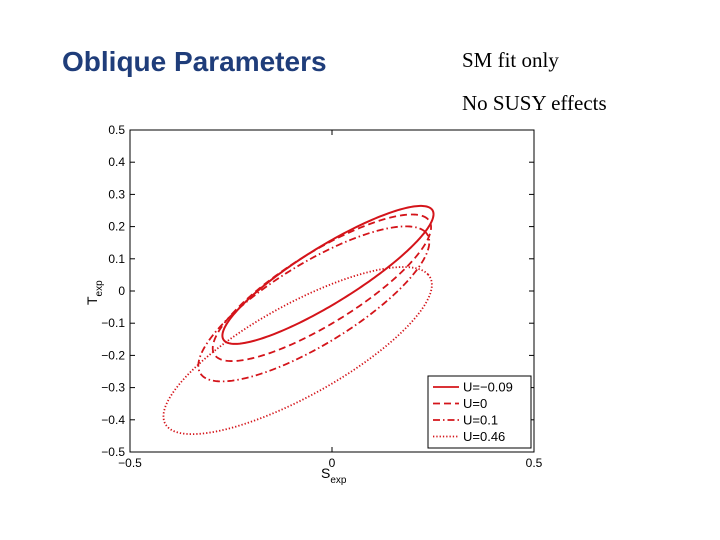  I want to click on y-tick-label: −0.1, so click(113, 323).